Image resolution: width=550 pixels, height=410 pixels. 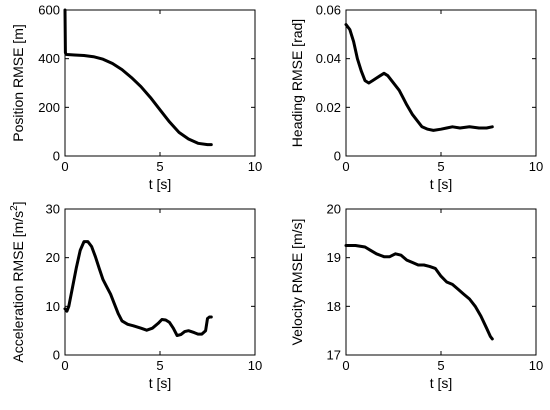 I want to click on velocity-x-tick-label: 5, so click(x=440, y=365).